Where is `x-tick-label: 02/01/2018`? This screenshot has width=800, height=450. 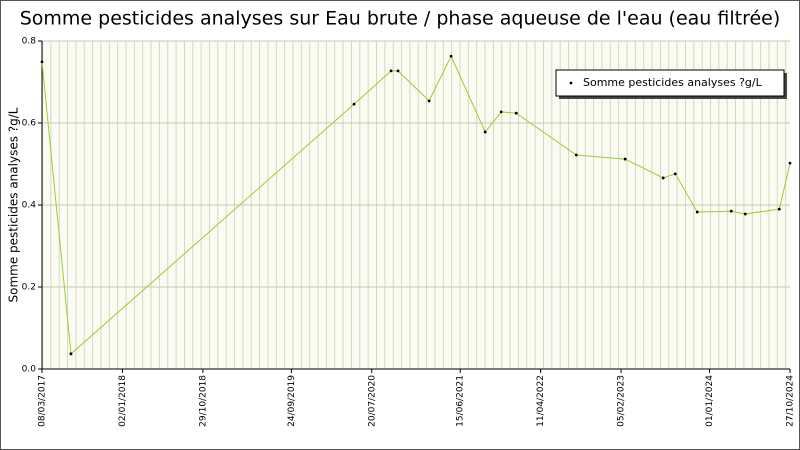
x-tick-label: 02/01/2018 is located at coordinates (123, 401).